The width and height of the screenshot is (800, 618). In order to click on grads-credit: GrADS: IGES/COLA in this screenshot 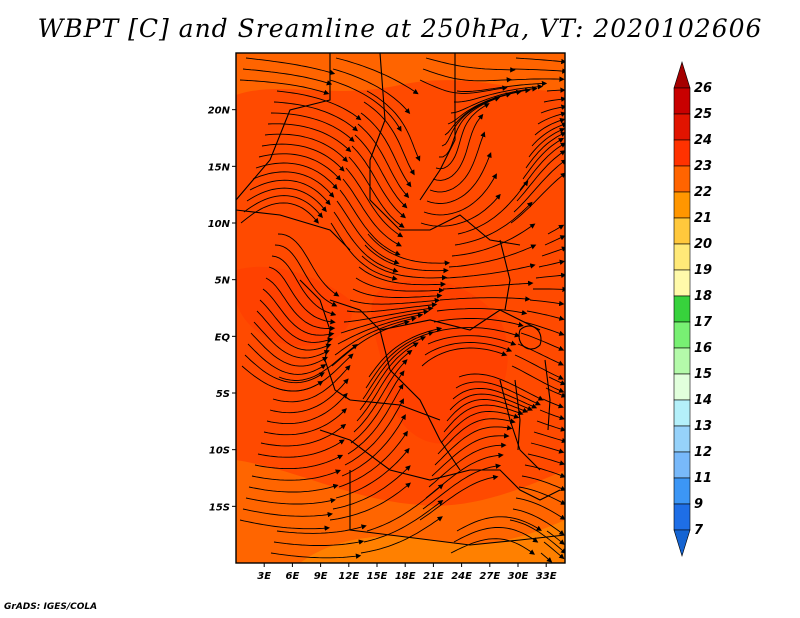, I will do `click(51, 607)`.